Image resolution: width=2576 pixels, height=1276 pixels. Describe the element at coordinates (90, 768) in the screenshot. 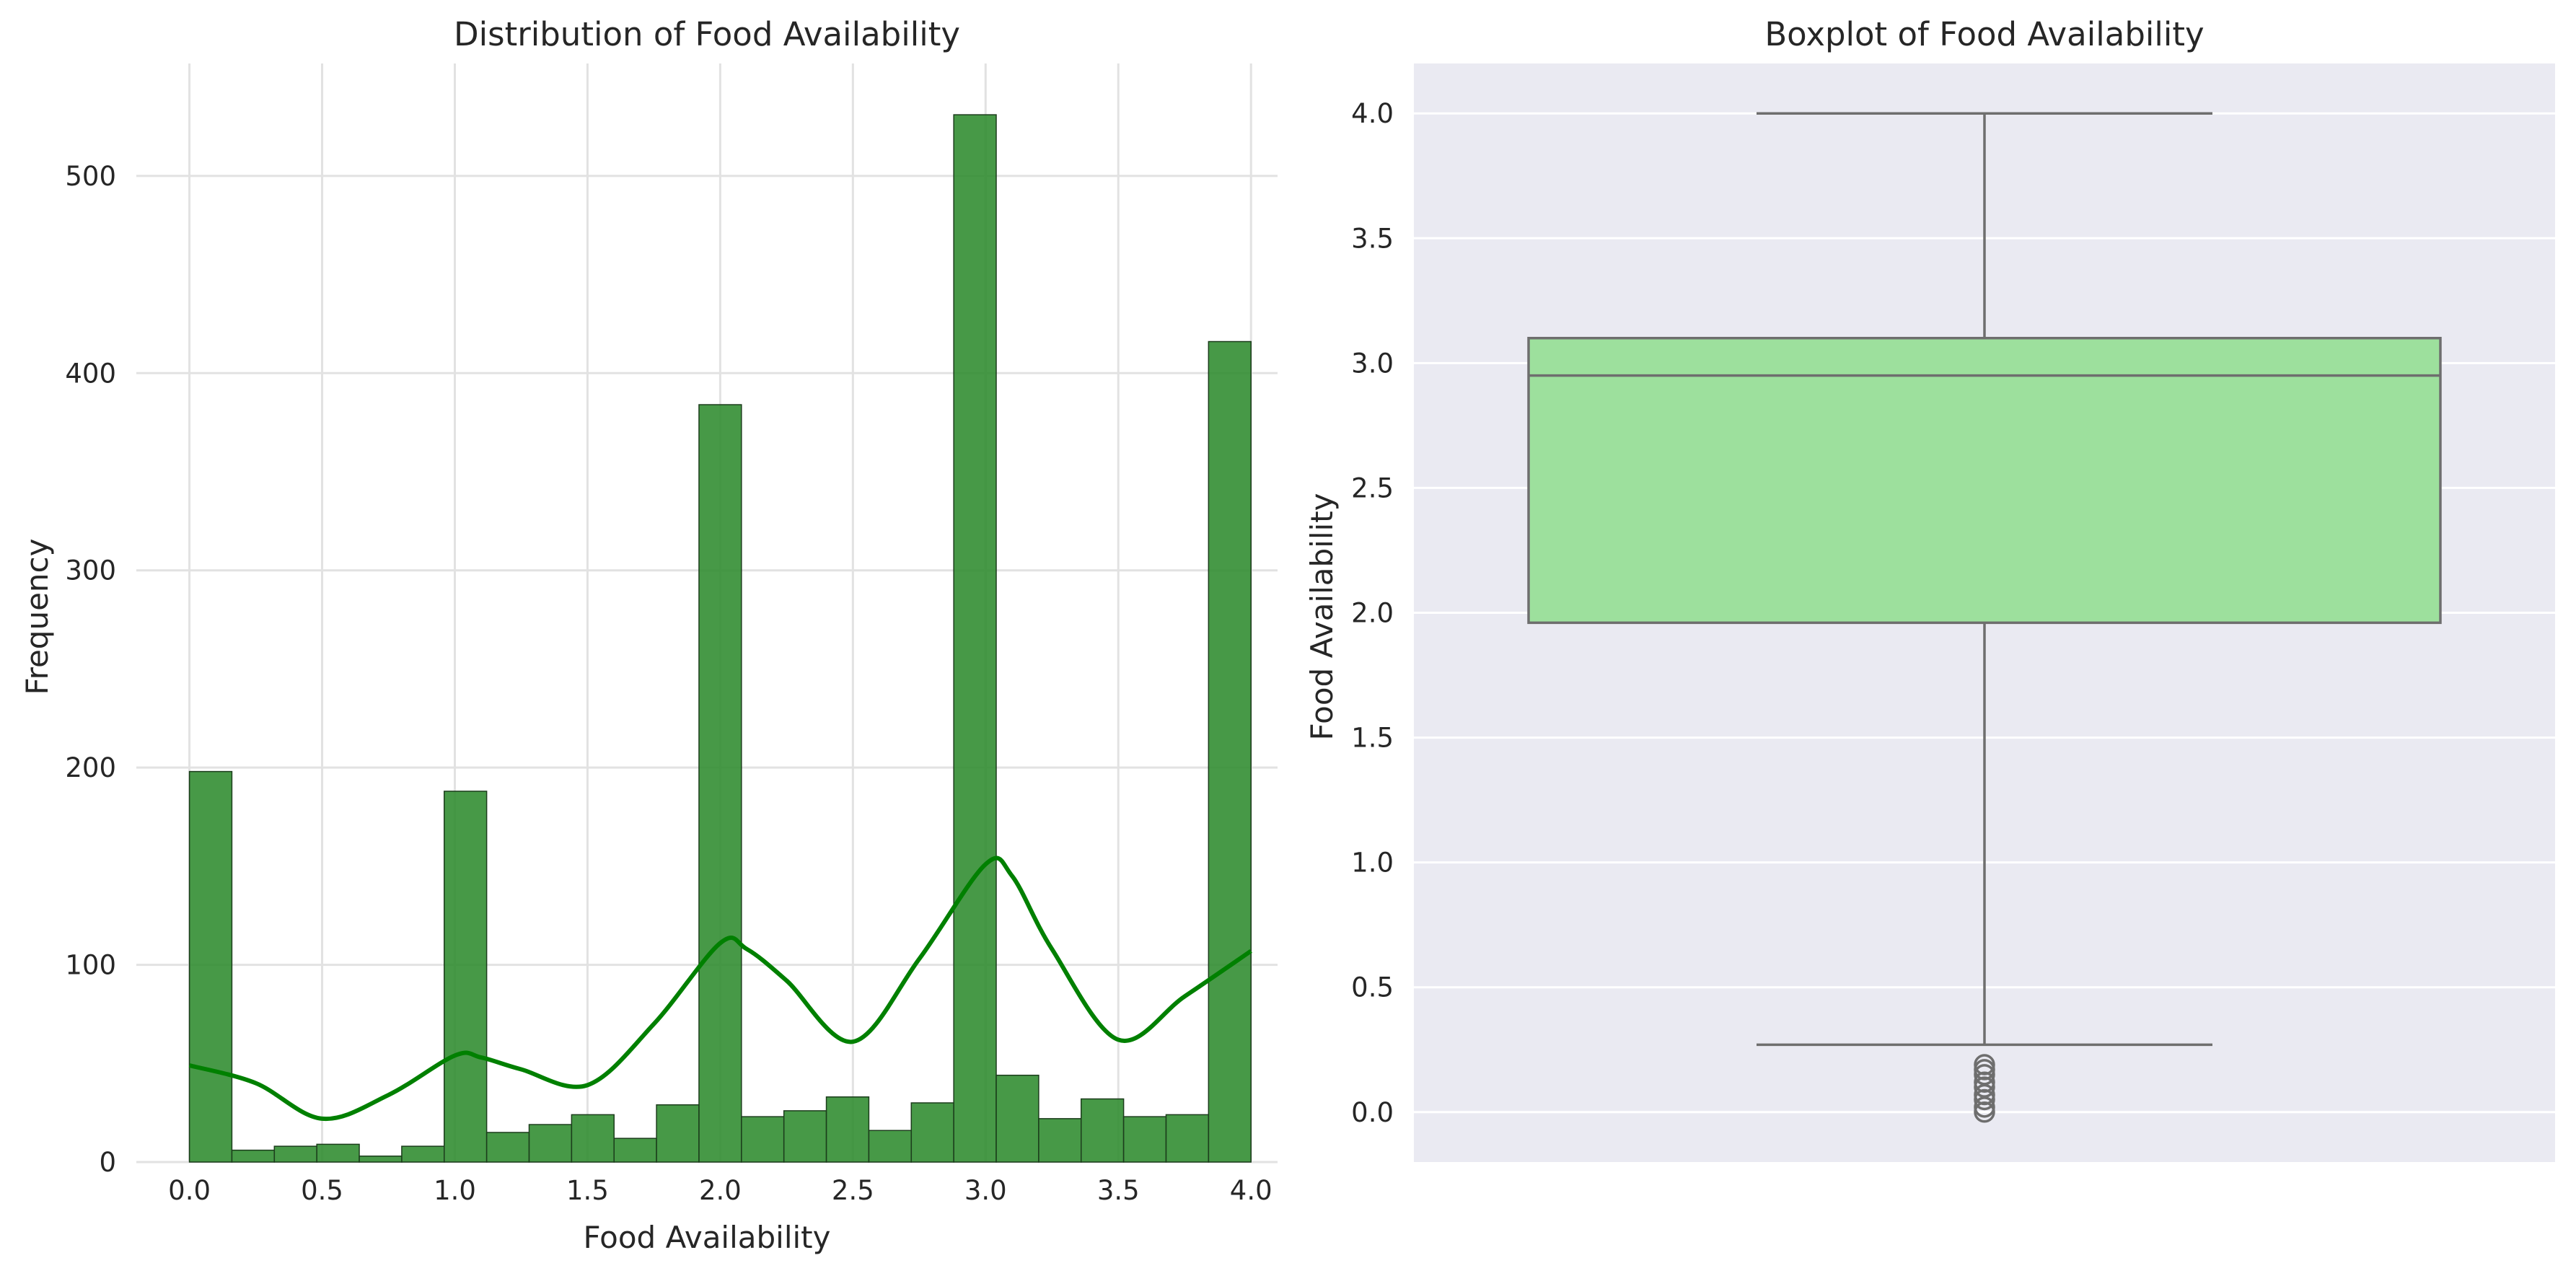

I see `y-tick-label: 200` at that location.